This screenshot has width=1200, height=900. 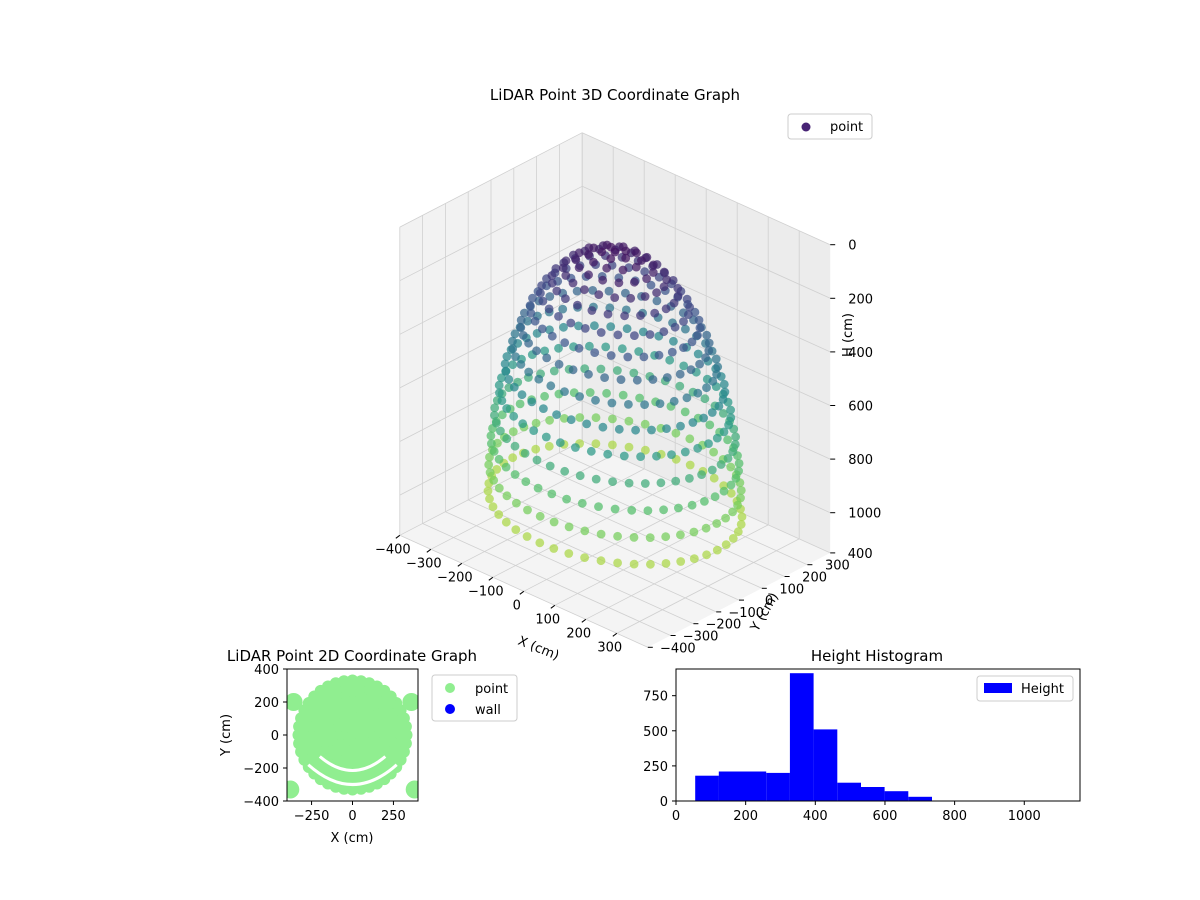 What do you see at coordinates (538, 649) in the screenshot?
I see `x-axis-label-3d: X (cm)` at bounding box center [538, 649].